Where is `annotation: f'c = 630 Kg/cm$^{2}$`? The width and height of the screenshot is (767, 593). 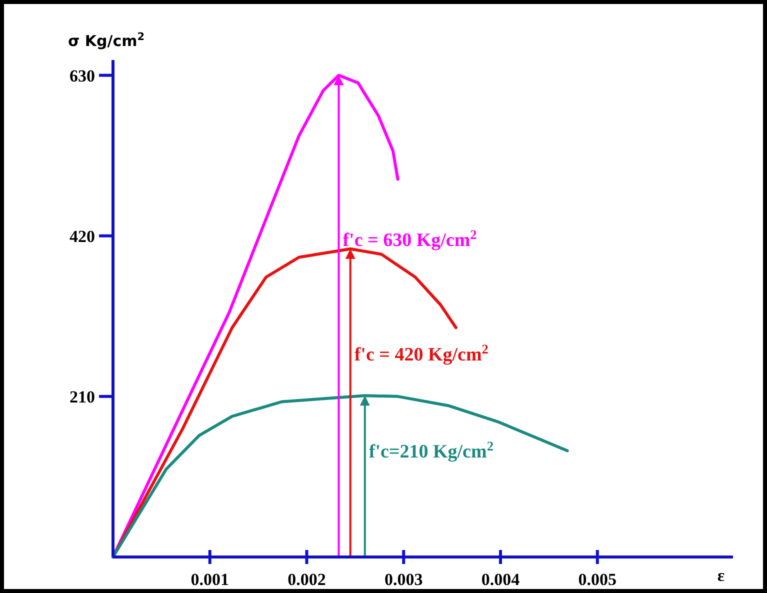 annotation: f'c = 630 Kg/cm$^{2}$ is located at coordinates (410, 239).